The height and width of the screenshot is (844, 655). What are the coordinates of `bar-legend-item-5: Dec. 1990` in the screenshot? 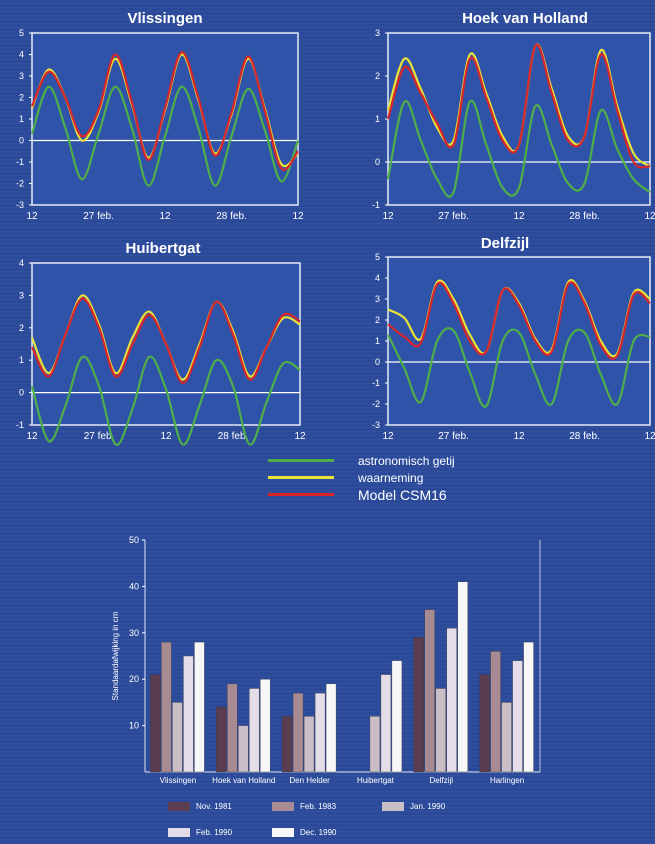 It's located at (304, 832).